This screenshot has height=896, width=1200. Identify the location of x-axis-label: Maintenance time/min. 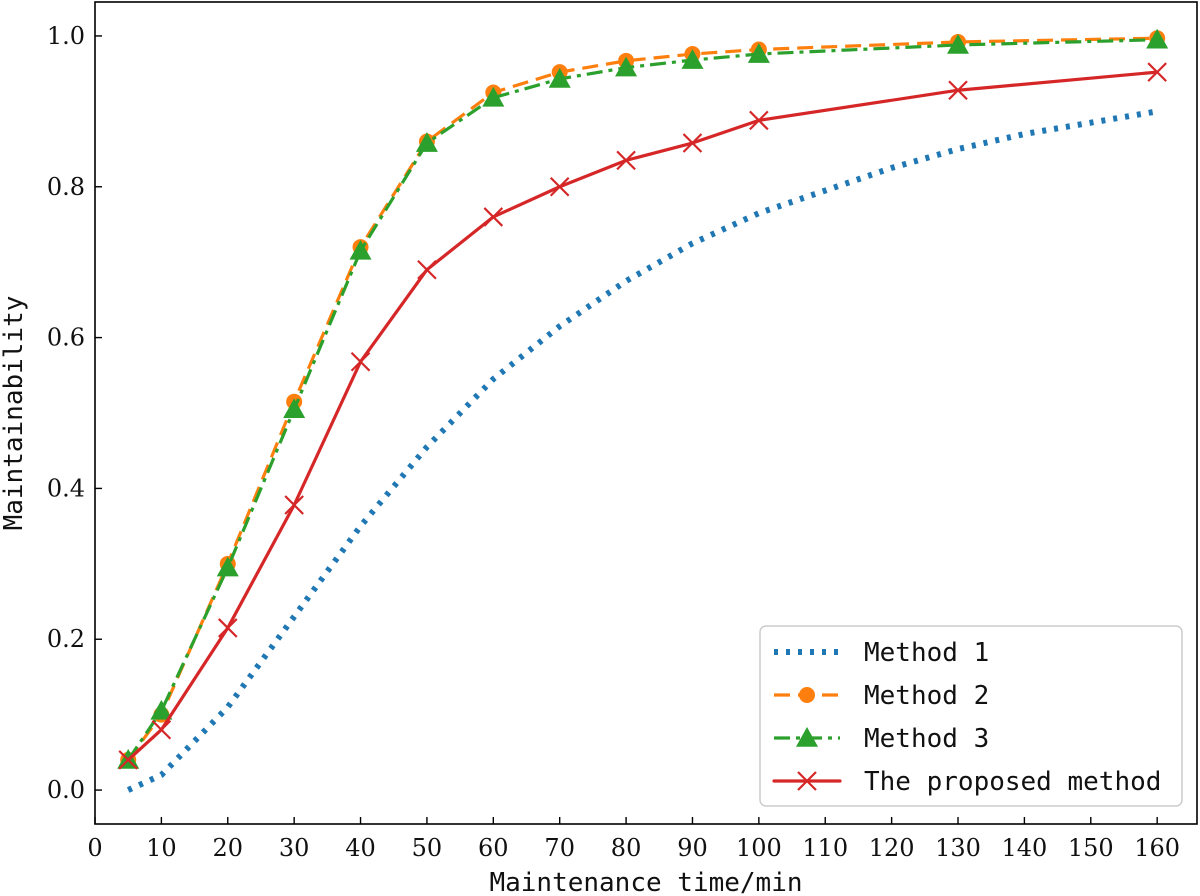
(645, 882).